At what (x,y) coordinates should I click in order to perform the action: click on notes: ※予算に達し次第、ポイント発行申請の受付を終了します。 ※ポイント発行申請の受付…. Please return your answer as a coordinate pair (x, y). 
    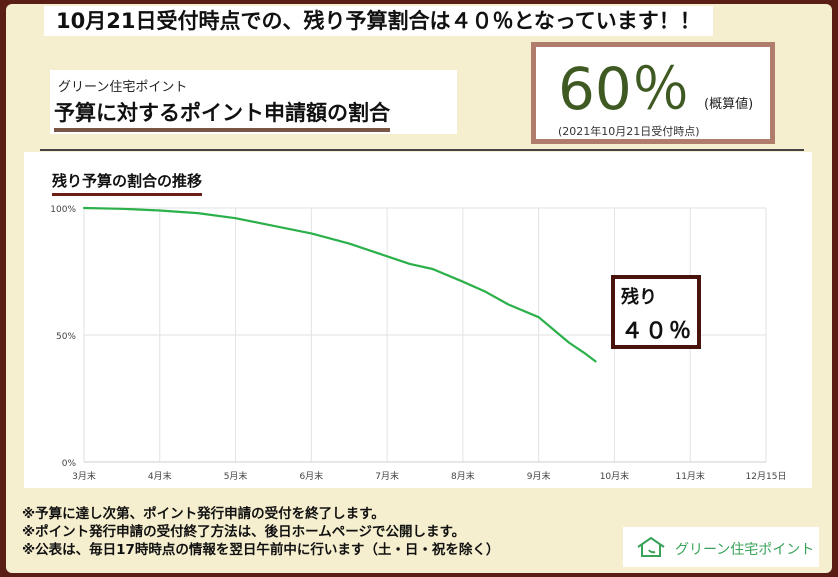
    Looking at the image, I should click on (260, 532).